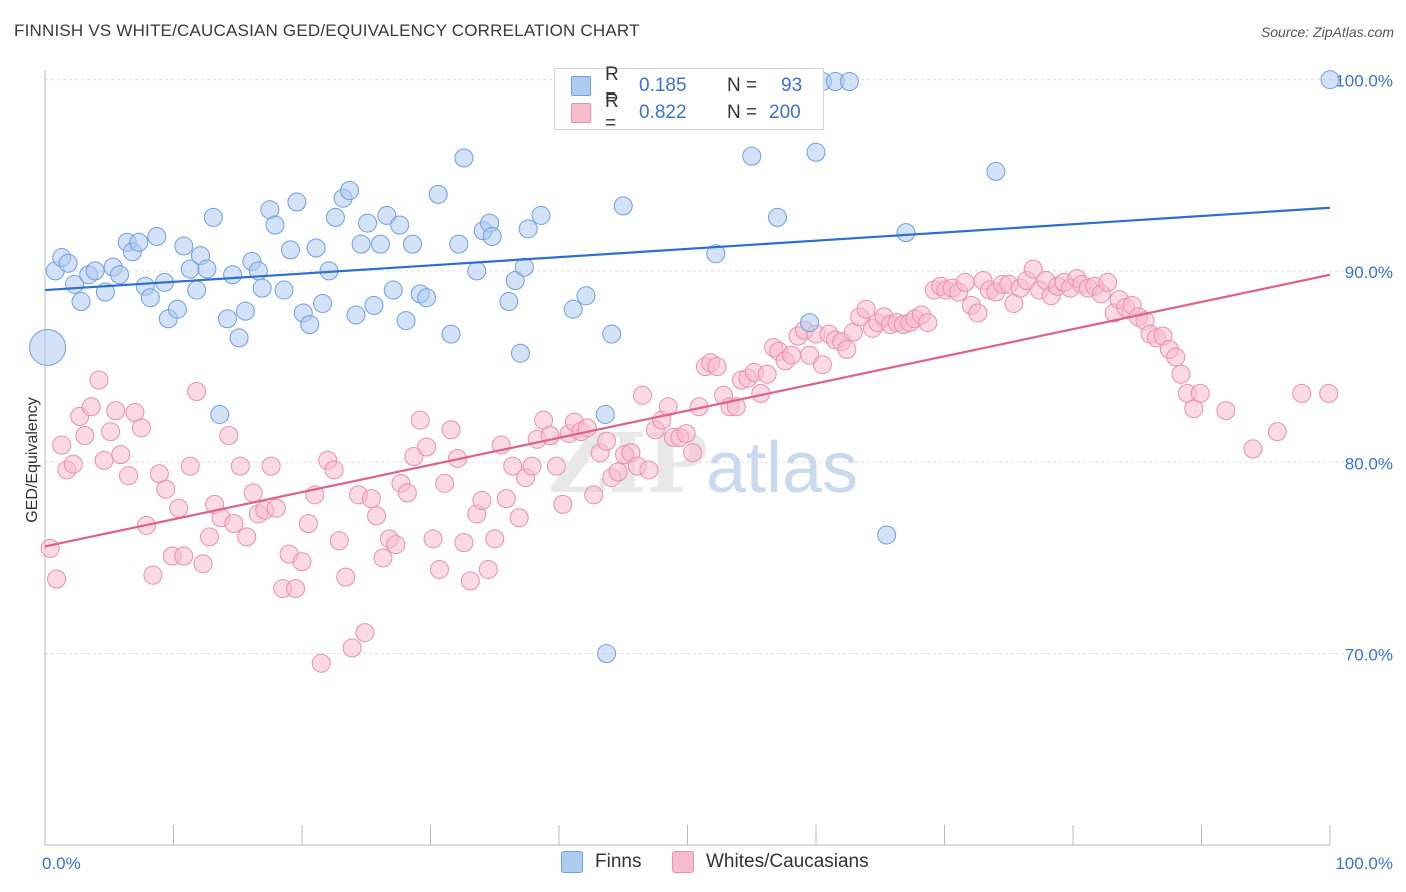  I want to click on watermark-atlas: atlas, so click(782, 468).